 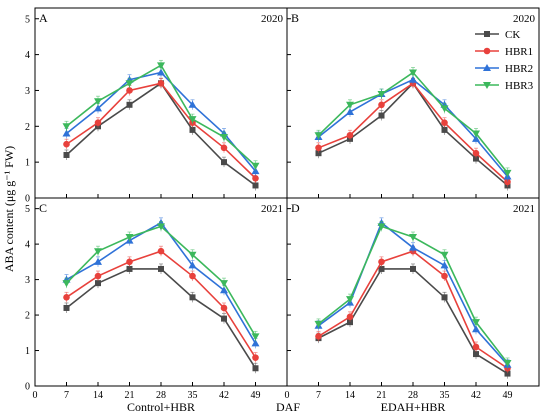 What do you see at coordinates (350, 395) in the screenshot?
I see `x-tick-label: 14` at bounding box center [350, 395].